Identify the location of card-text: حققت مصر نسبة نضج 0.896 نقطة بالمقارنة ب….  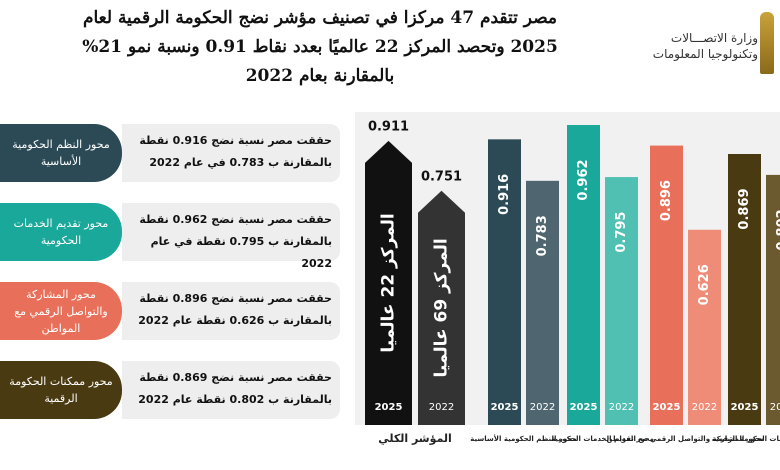
(231, 311).